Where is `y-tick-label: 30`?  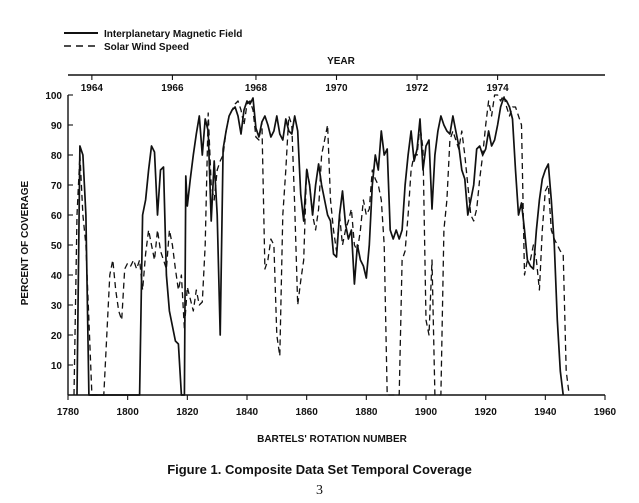
y-tick-label: 30 is located at coordinates (57, 306).